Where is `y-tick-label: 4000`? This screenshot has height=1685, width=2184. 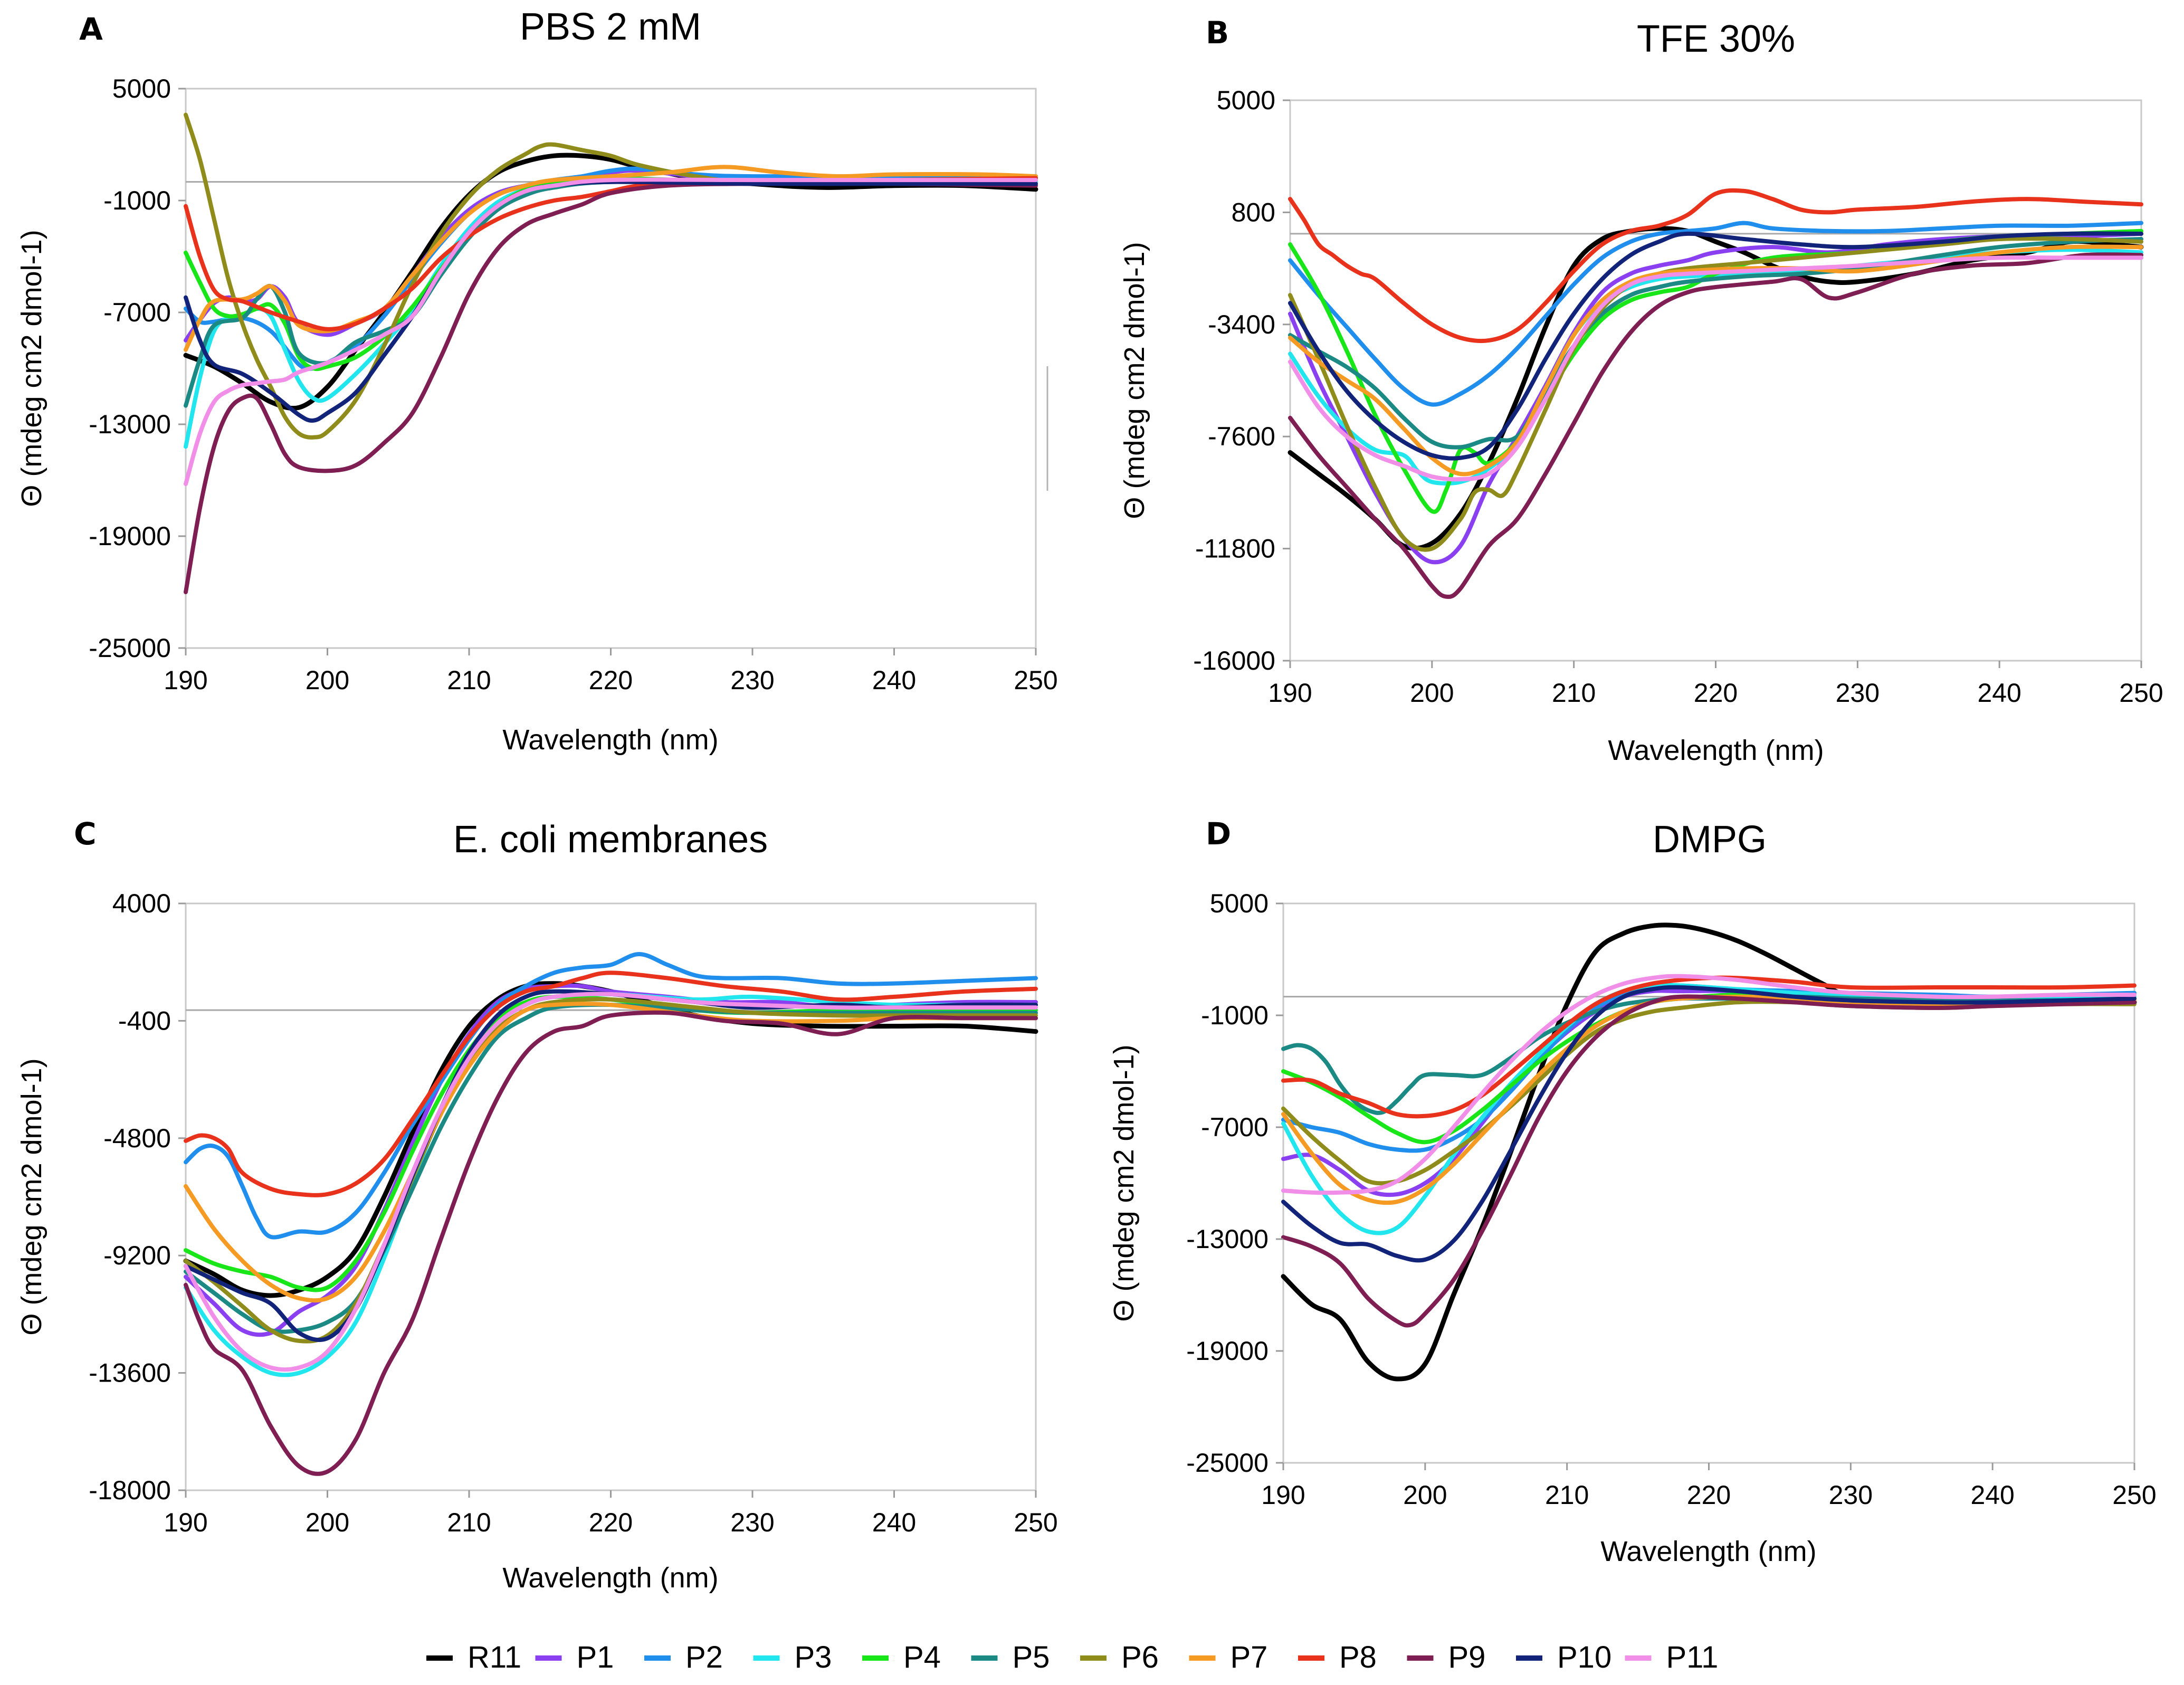 y-tick-label: 4000 is located at coordinates (141, 903).